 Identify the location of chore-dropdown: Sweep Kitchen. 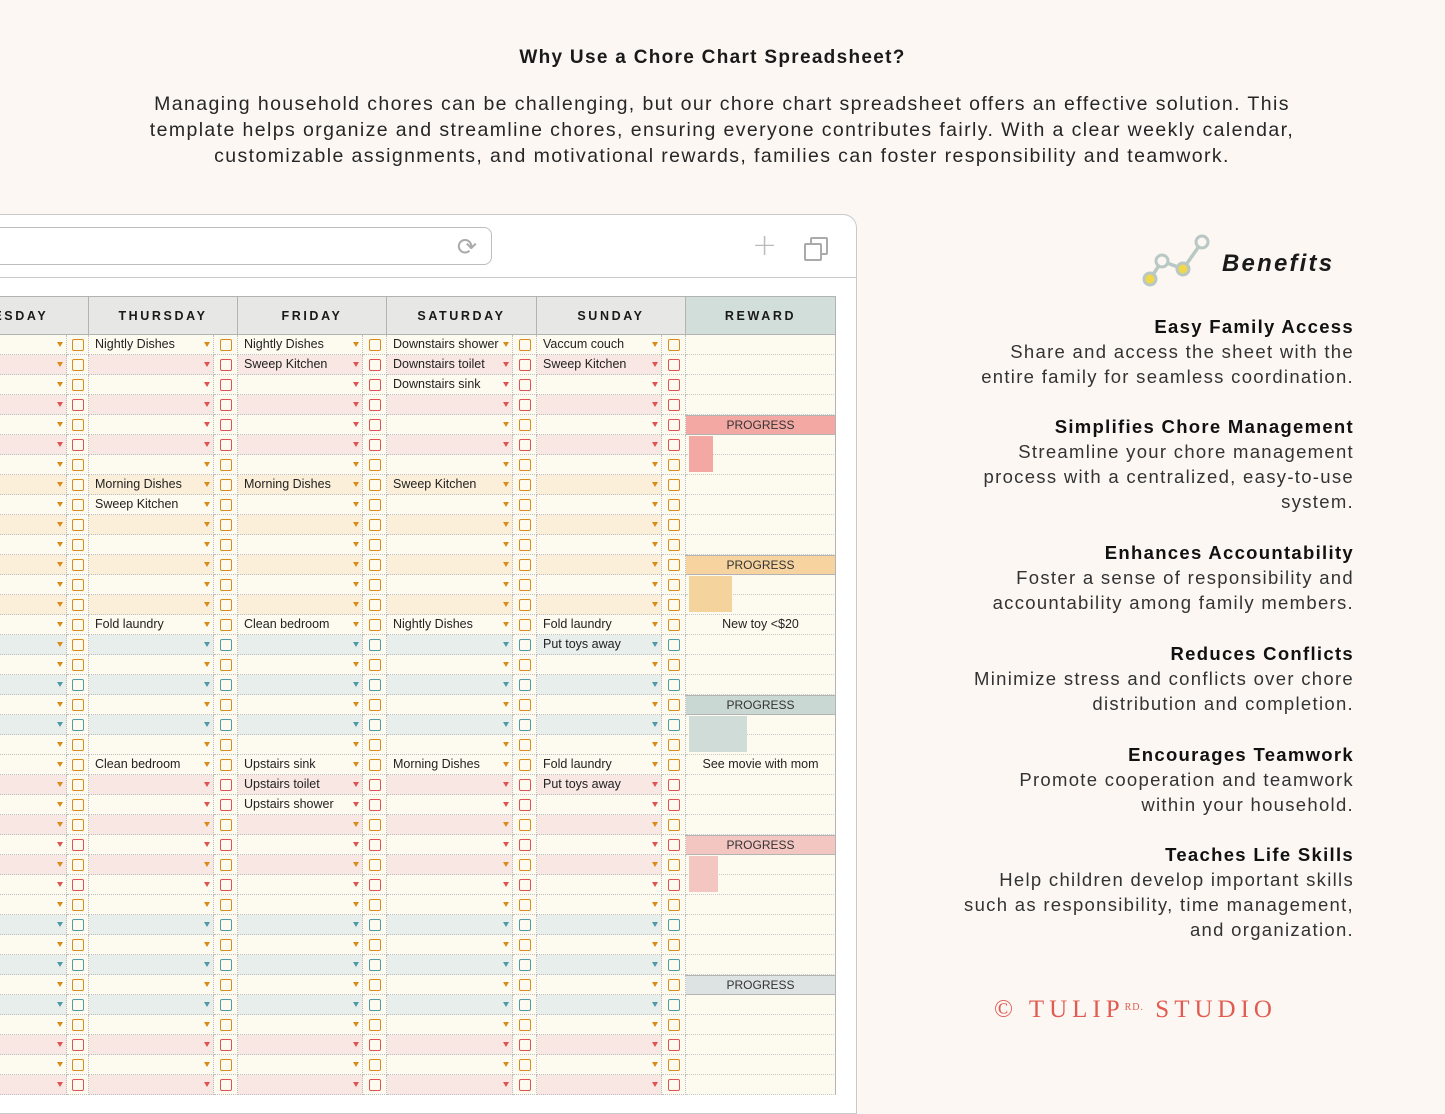
(599, 365).